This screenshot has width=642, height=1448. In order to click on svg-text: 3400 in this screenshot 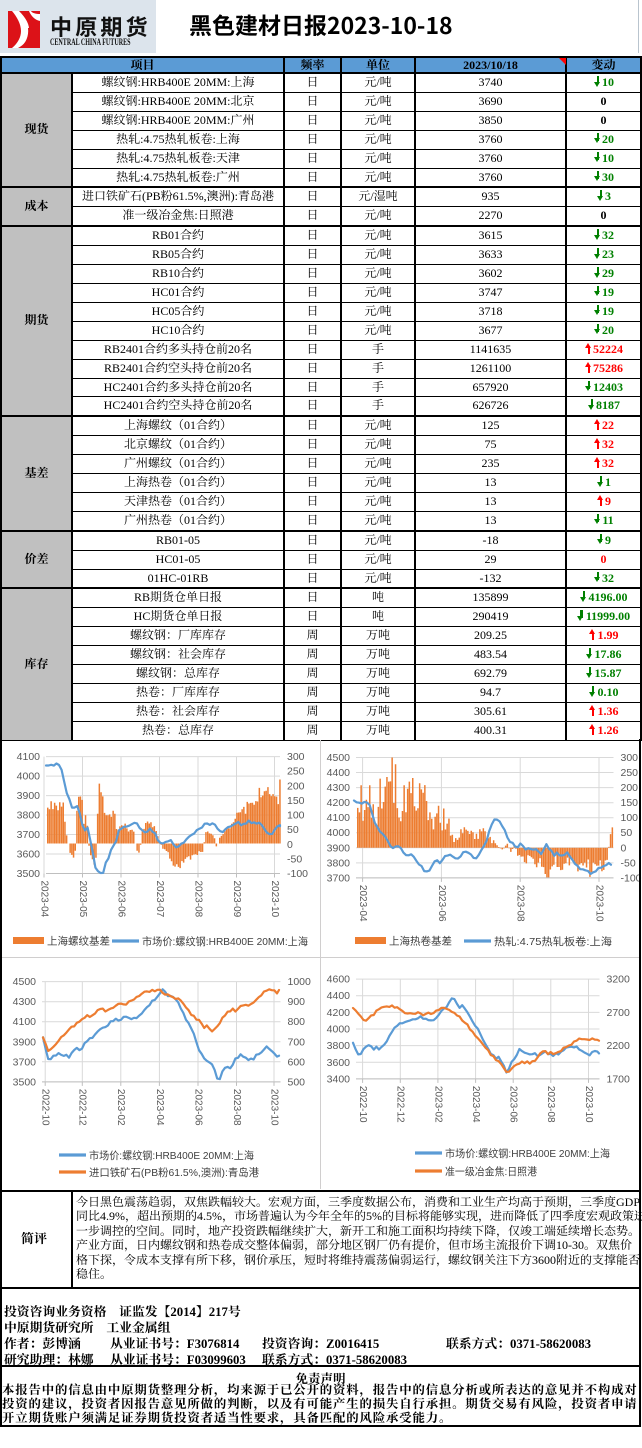, I will do `click(339, 1079)`.